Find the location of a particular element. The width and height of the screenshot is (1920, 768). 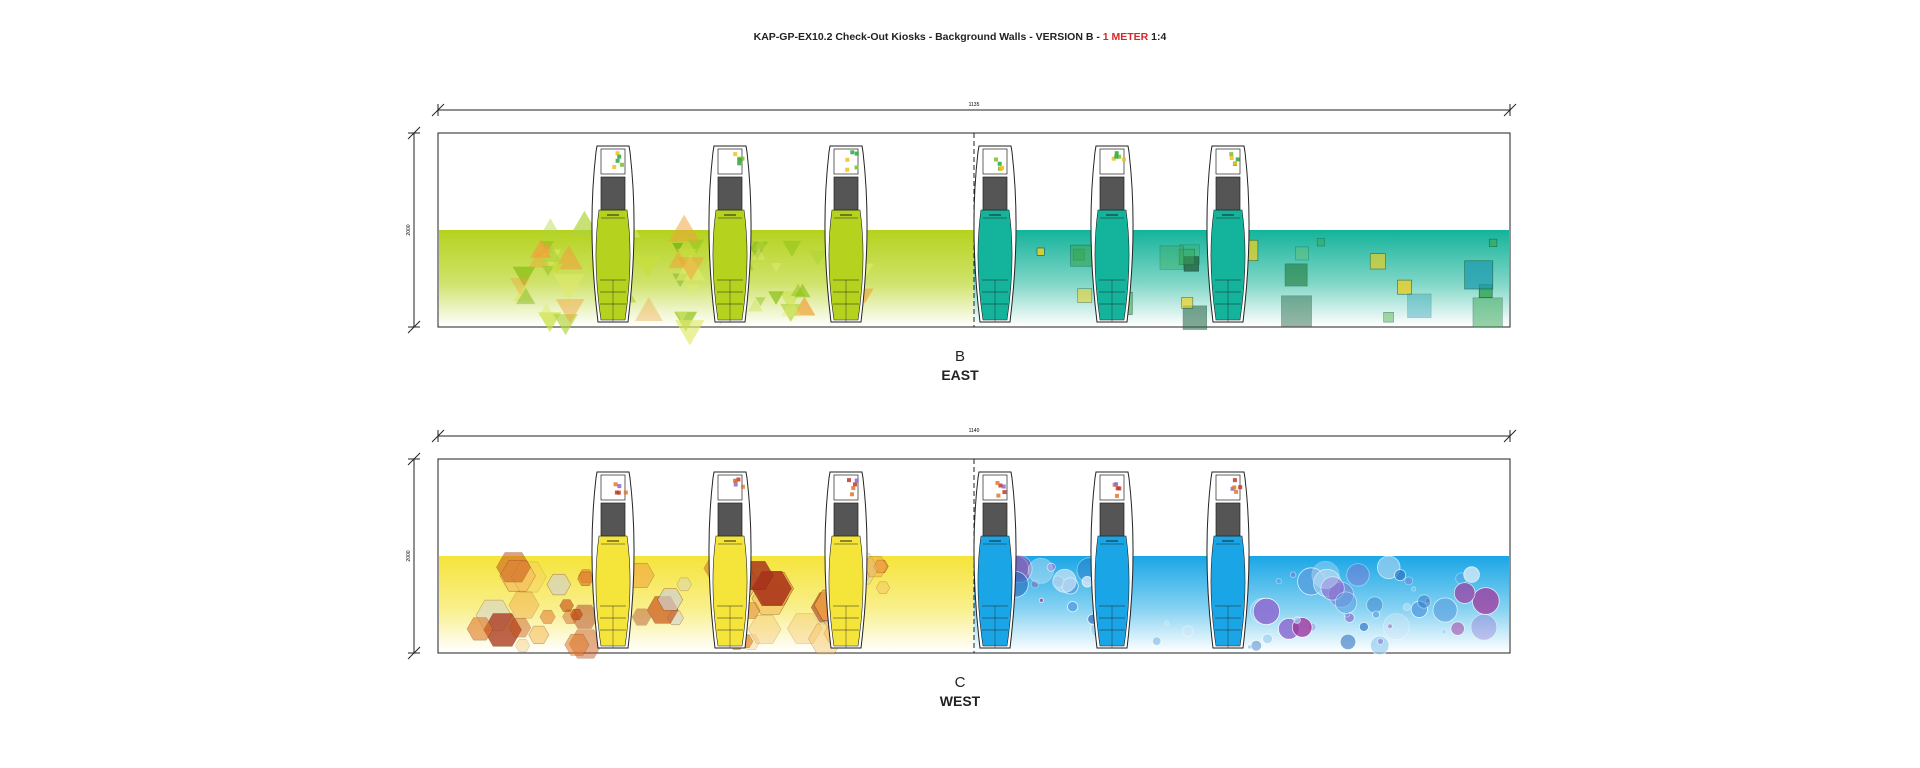

width-dimension-label: 1140 is located at coordinates (974, 431).